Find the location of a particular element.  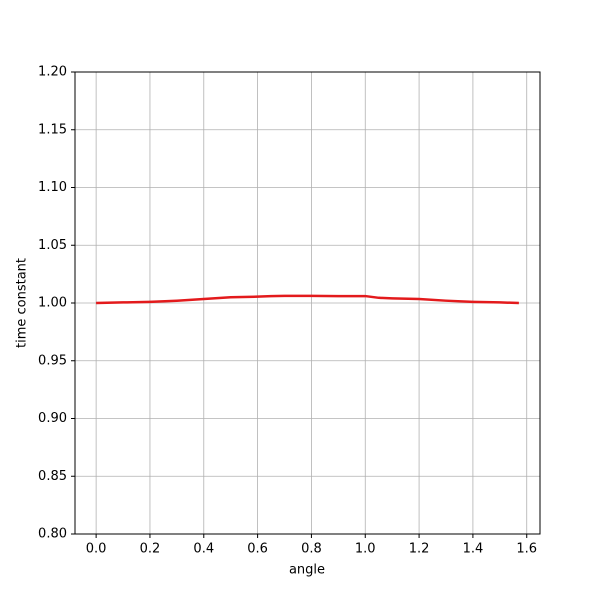

line is located at coordinates (307, 299).